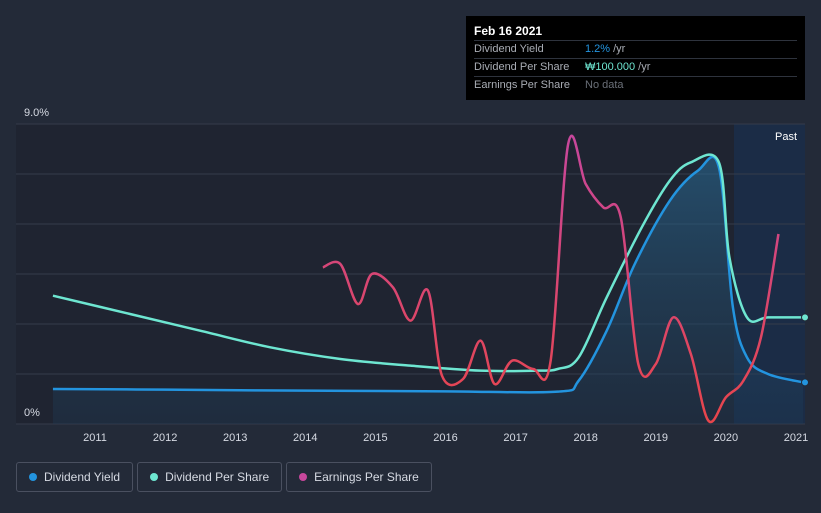 The height and width of the screenshot is (513, 821). What do you see at coordinates (610, 67) in the screenshot?
I see `tooltip-value: ₩100.000` at bounding box center [610, 67].